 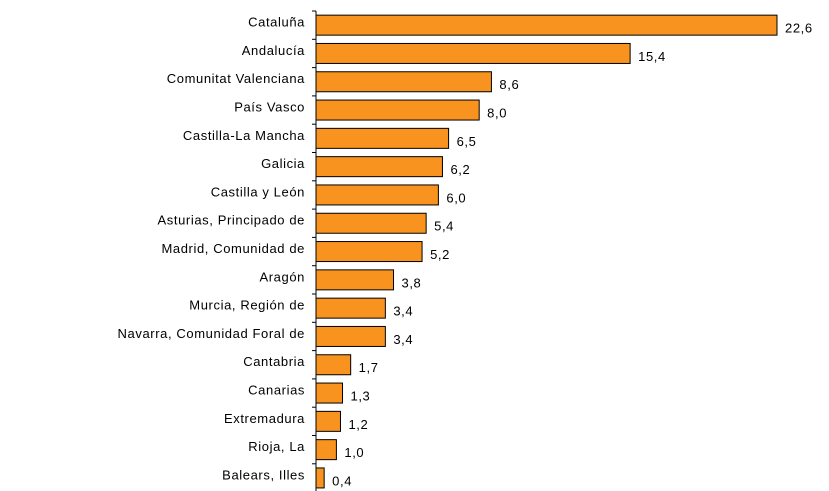 I want to click on category-label: Castilla y León, so click(x=258, y=191).